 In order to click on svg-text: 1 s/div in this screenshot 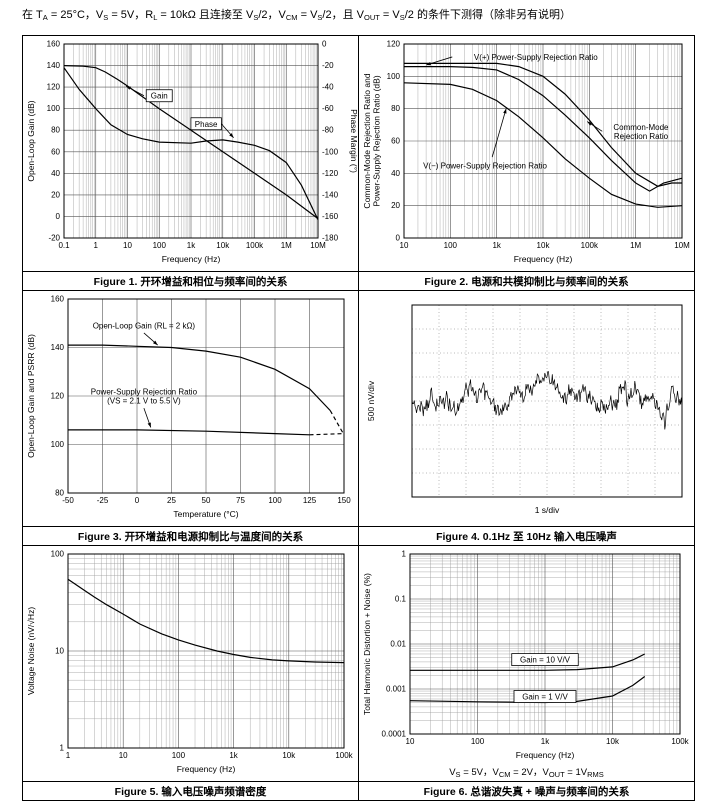, I will do `click(546, 510)`.